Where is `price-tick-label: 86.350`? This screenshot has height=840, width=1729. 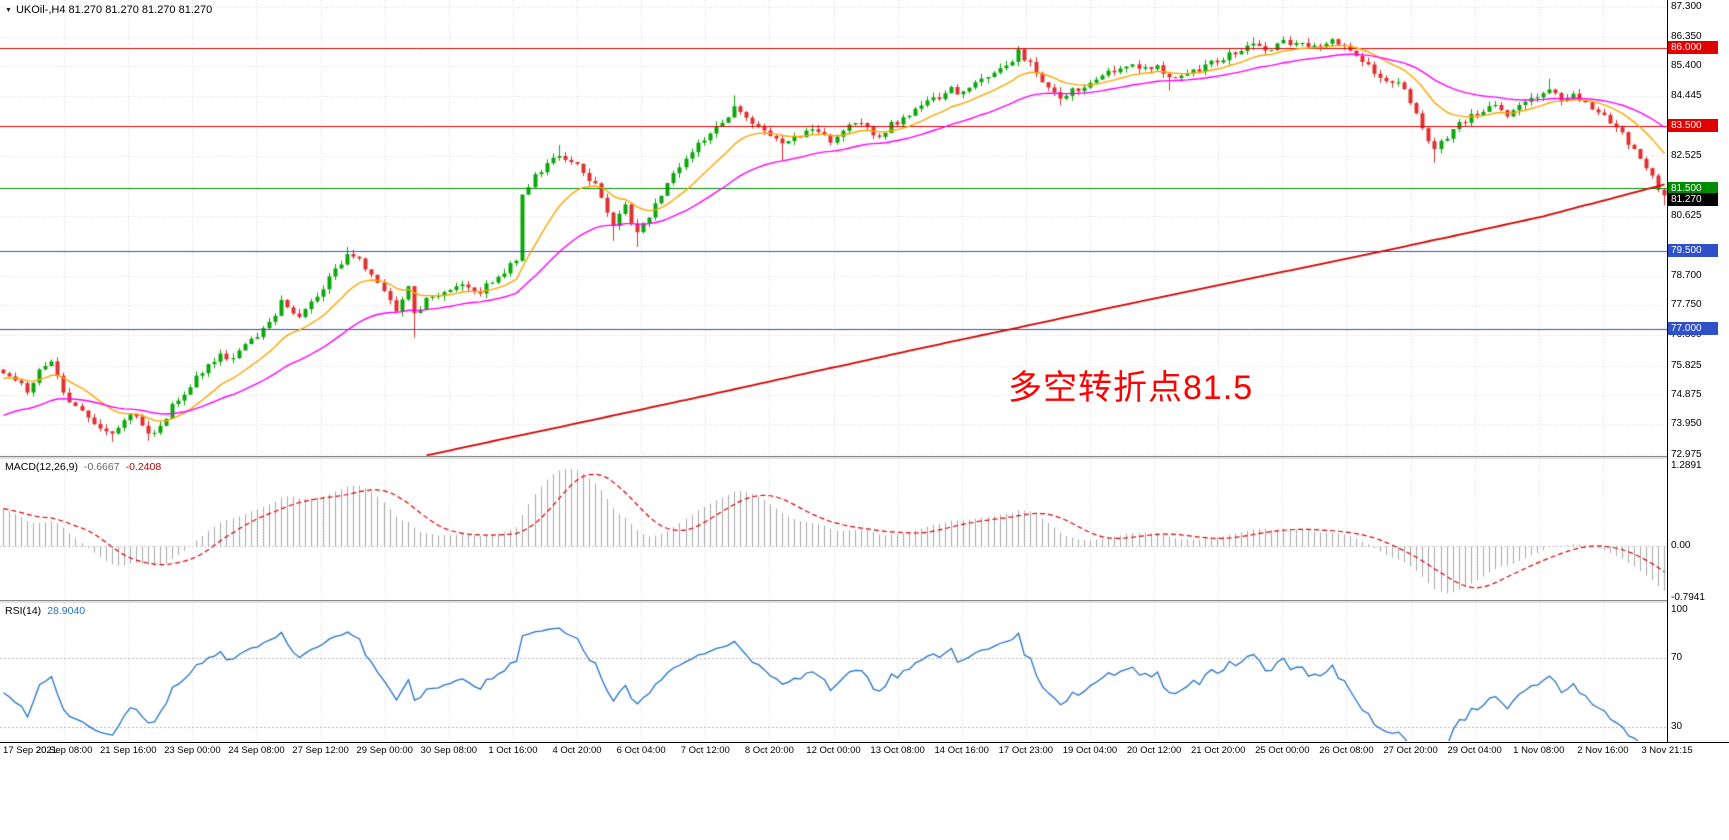 price-tick-label: 86.350 is located at coordinates (1686, 36).